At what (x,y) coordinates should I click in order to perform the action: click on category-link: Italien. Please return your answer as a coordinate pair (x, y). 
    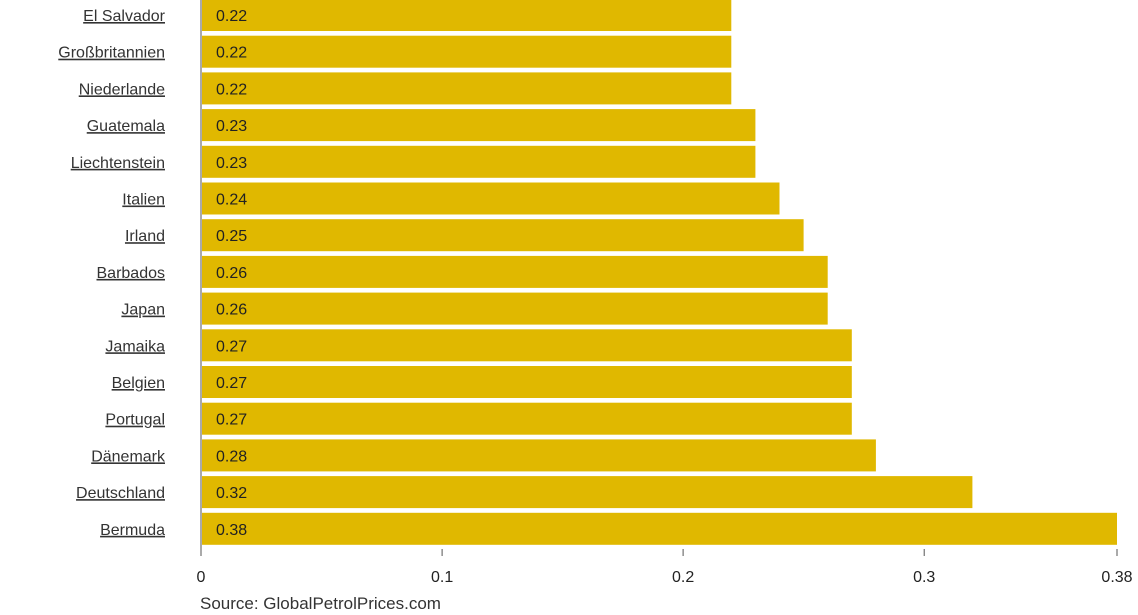
    Looking at the image, I should click on (143, 200).